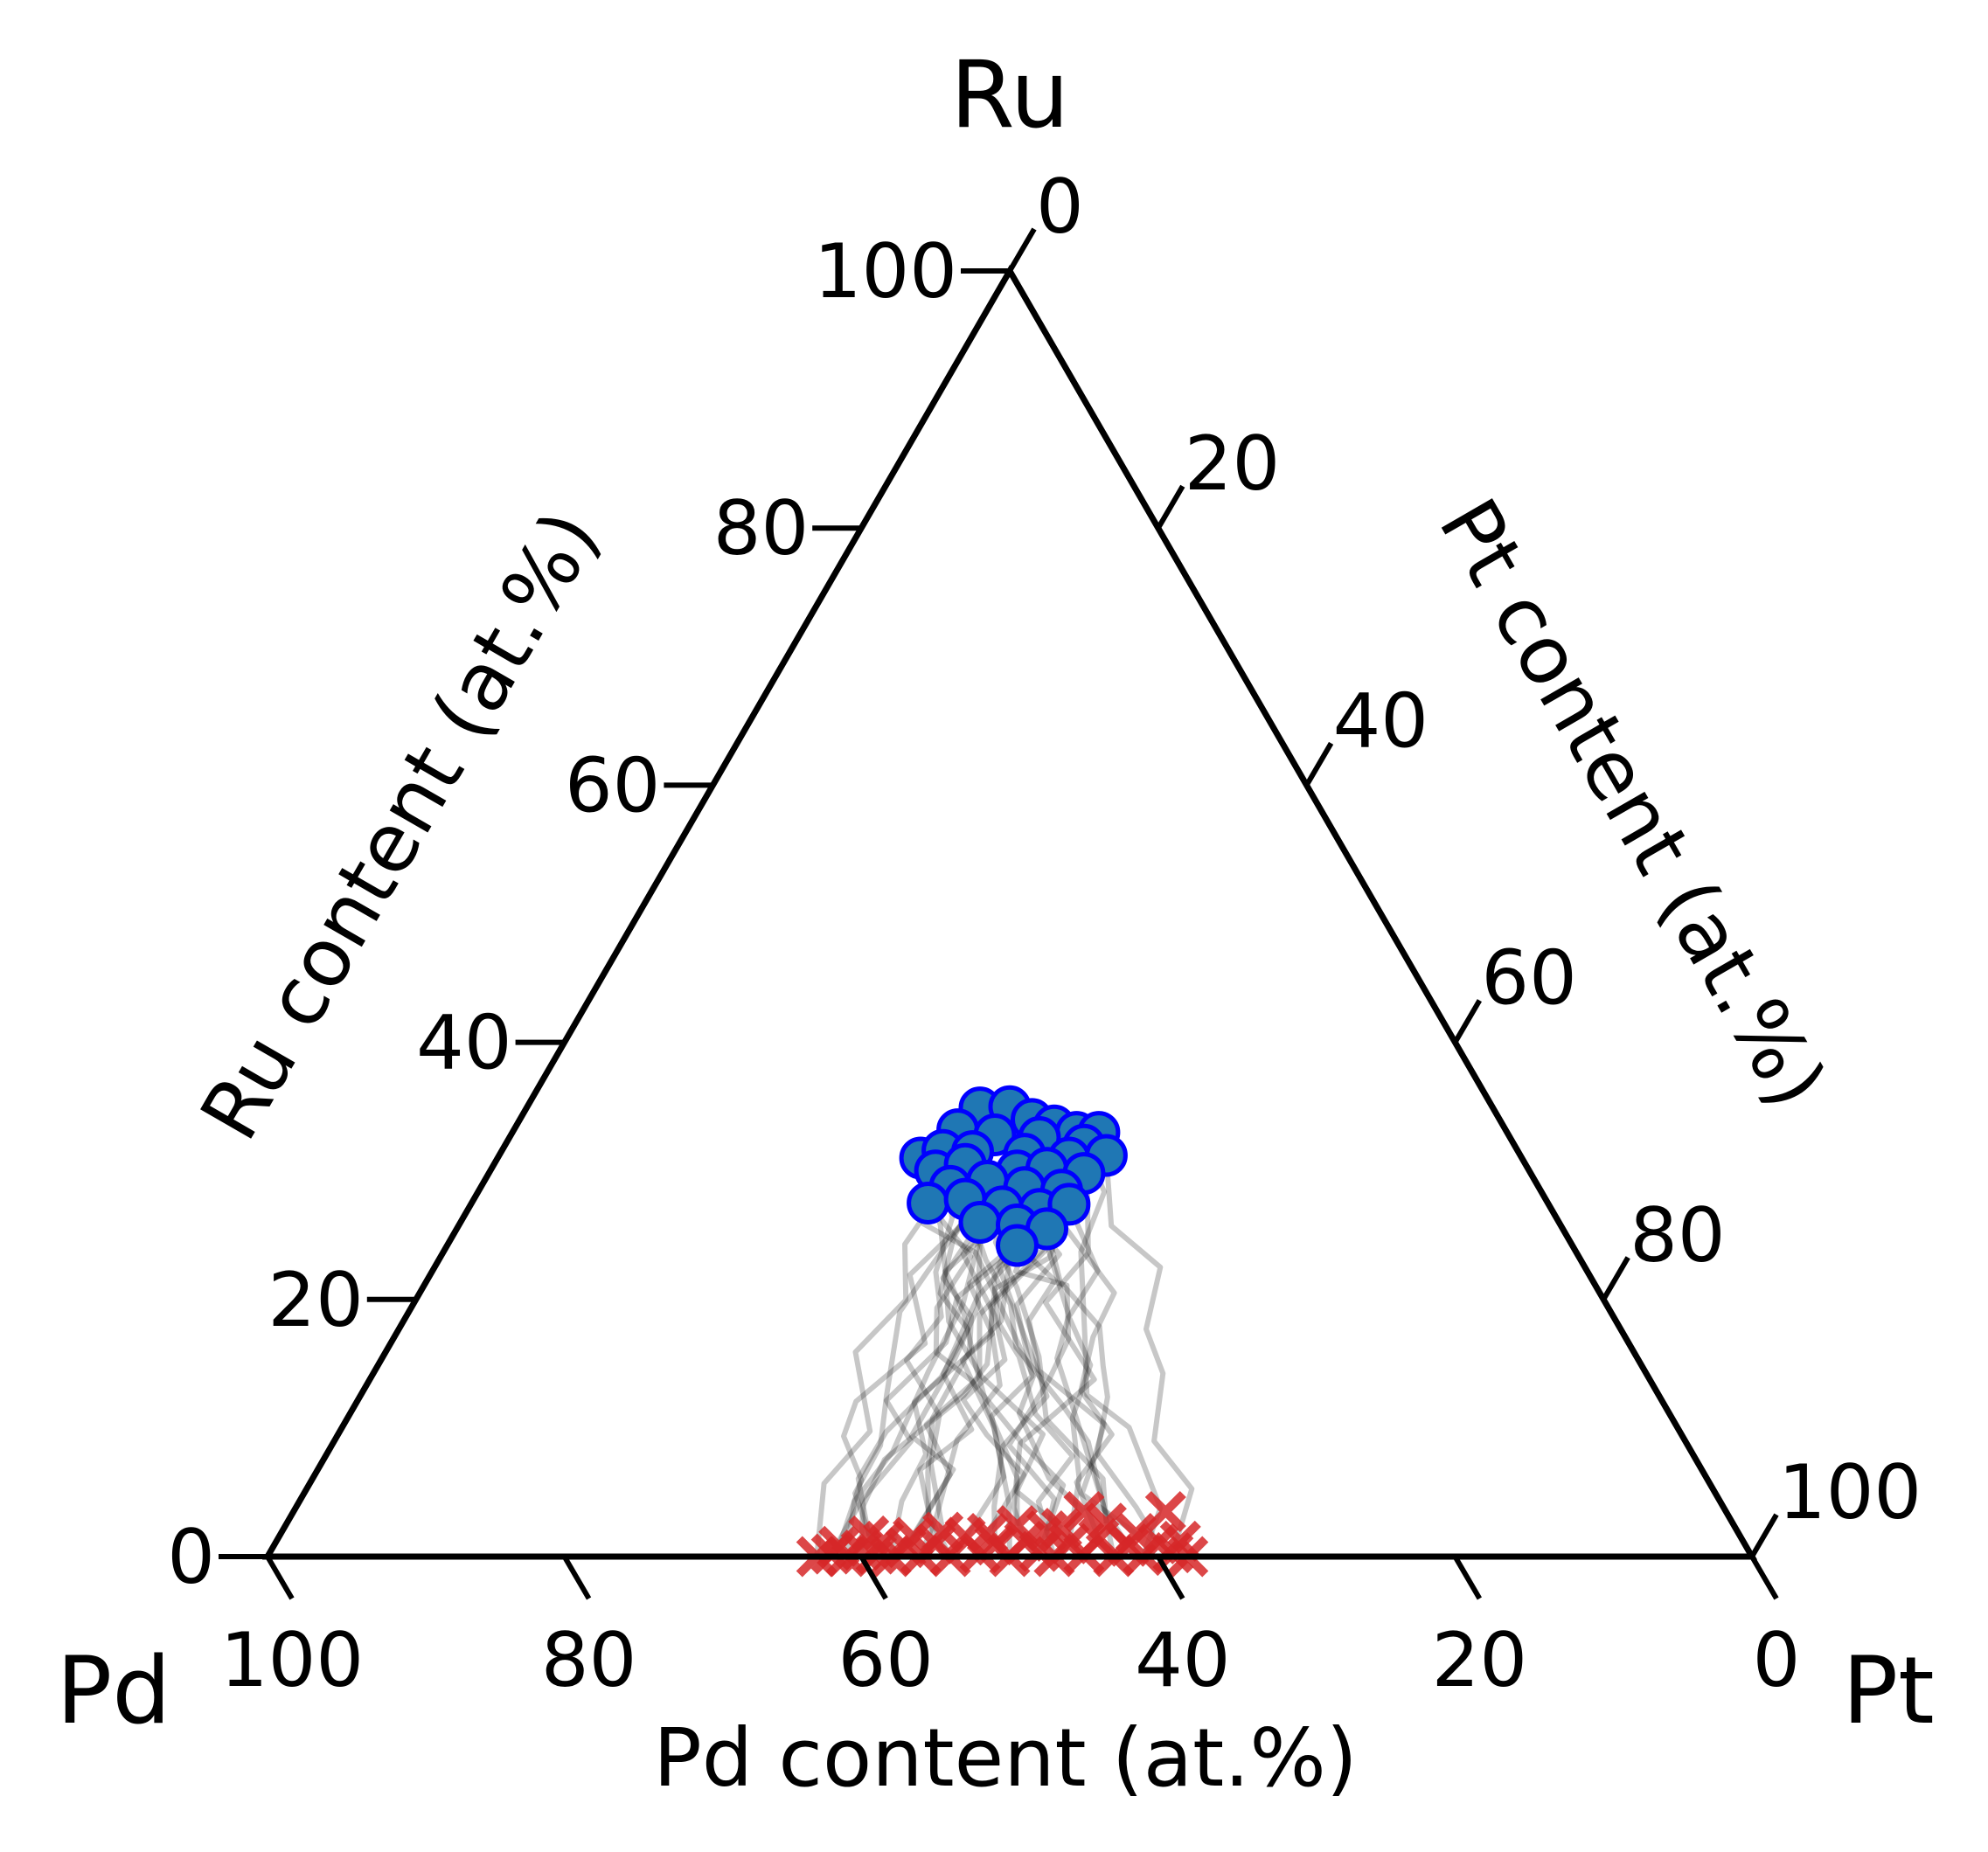  What do you see at coordinates (1677, 1236) in the screenshot?
I see `tick-label-right-80: 80` at bounding box center [1677, 1236].